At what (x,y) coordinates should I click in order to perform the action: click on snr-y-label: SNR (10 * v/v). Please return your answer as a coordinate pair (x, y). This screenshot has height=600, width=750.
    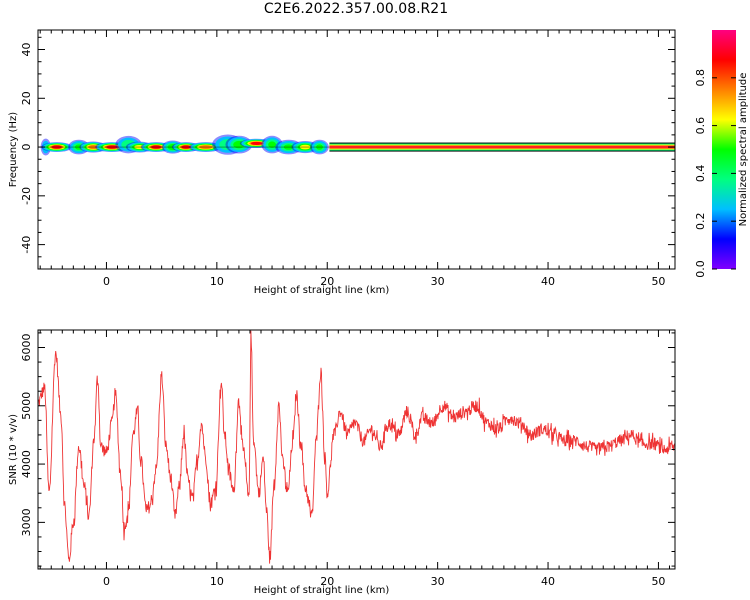
    Looking at the image, I should click on (13, 449).